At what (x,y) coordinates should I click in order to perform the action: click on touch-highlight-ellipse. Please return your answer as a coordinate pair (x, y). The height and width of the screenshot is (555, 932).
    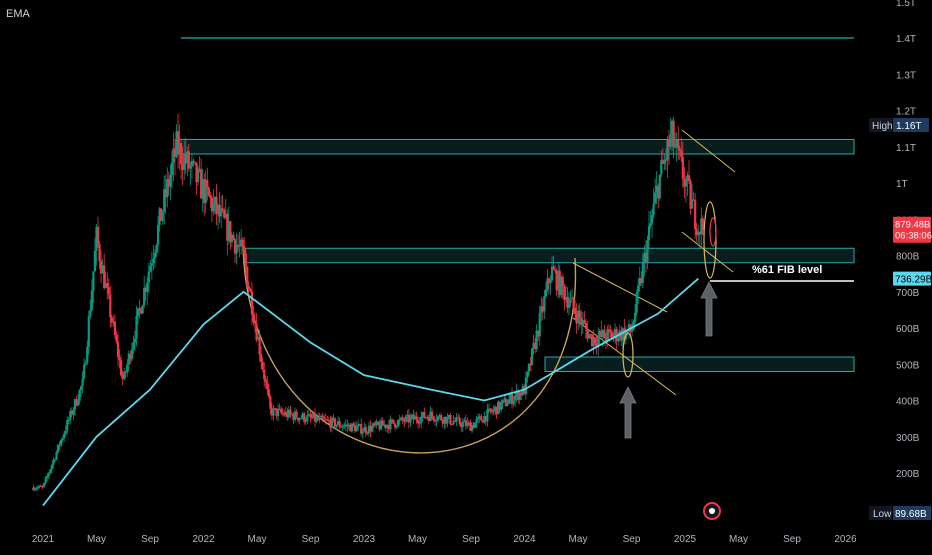
    Looking at the image, I should click on (628, 355).